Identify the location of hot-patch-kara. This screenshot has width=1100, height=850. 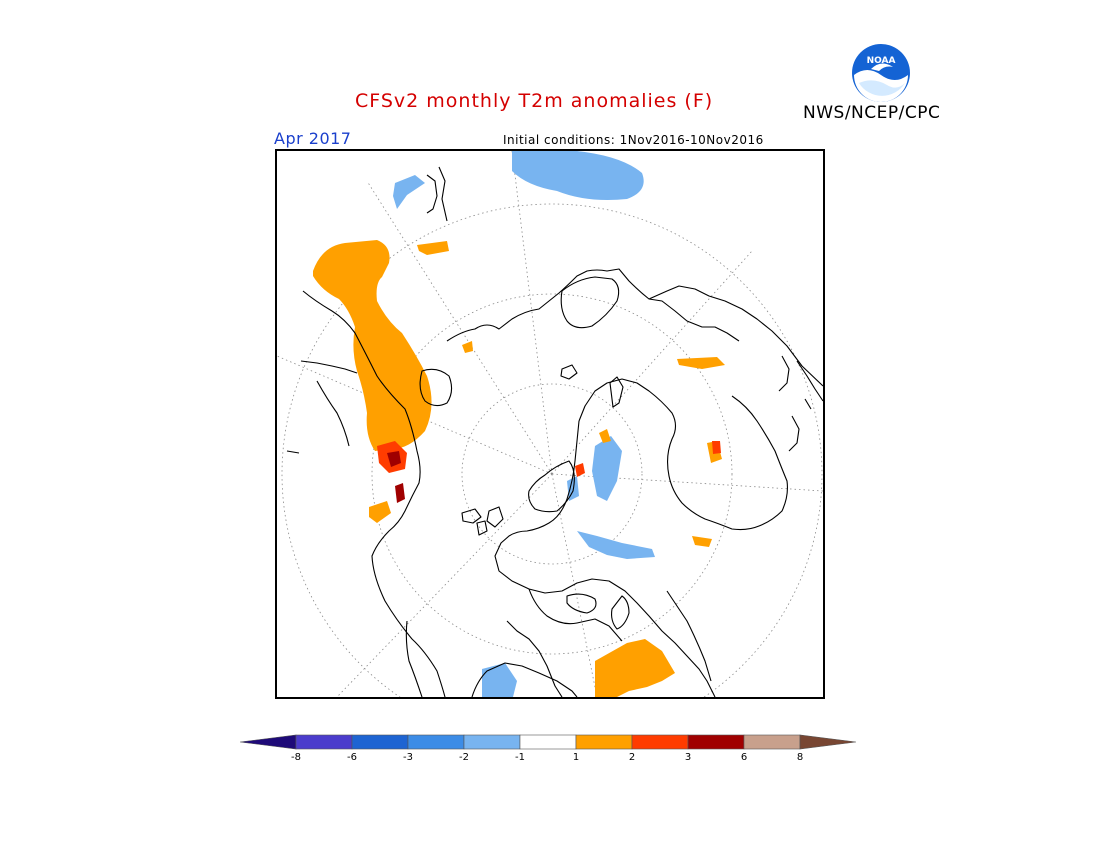
(580, 470).